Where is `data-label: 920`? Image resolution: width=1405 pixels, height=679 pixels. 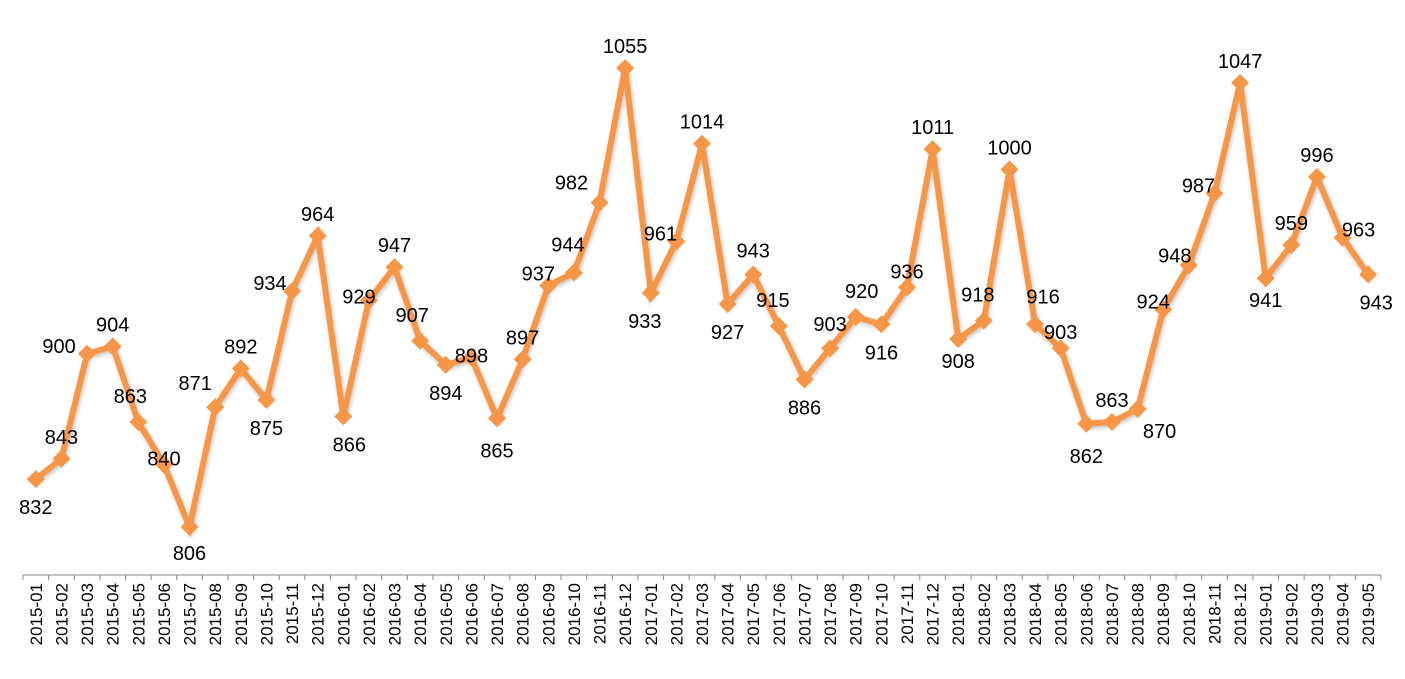
data-label: 920 is located at coordinates (861, 292).